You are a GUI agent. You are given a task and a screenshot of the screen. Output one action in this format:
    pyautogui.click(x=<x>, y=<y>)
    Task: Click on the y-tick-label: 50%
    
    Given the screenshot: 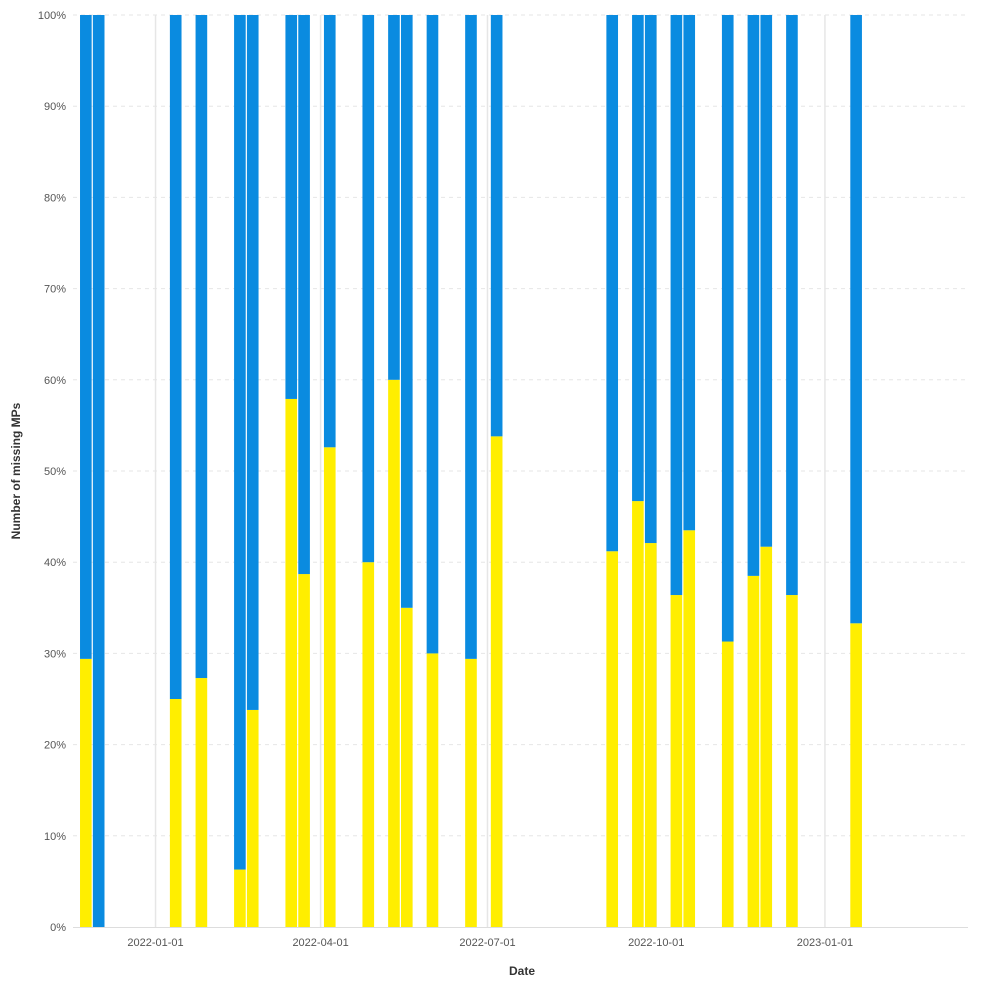 What is the action you would take?
    pyautogui.click(x=55, y=472)
    